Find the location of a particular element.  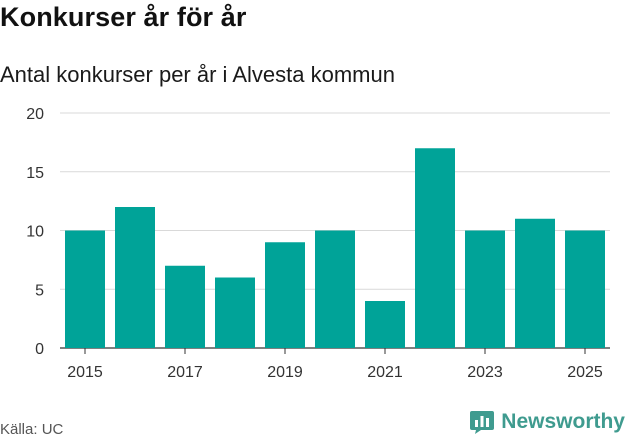

bar-2017 is located at coordinates (185, 306).